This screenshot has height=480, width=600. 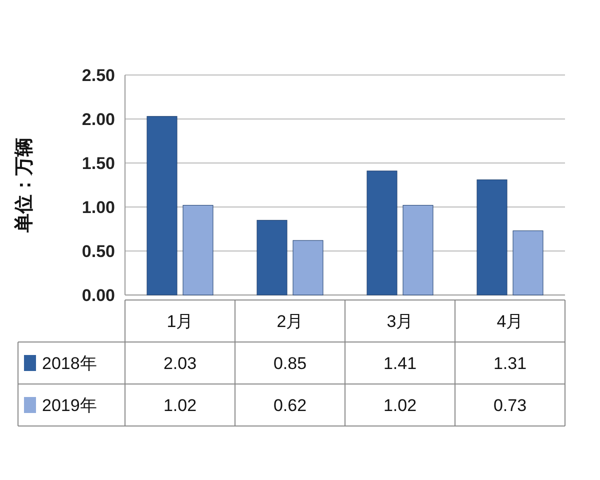 What do you see at coordinates (290, 405) in the screenshot?
I see `data-label: 0.62` at bounding box center [290, 405].